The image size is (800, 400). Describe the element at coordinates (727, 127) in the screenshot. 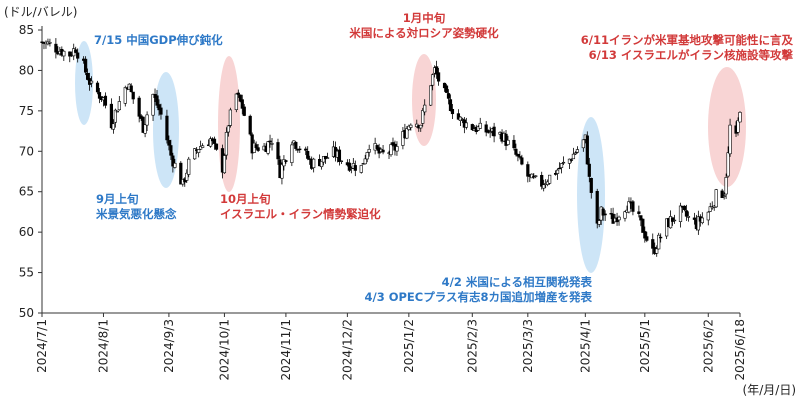

I see `highlight-ellipse-red` at that location.